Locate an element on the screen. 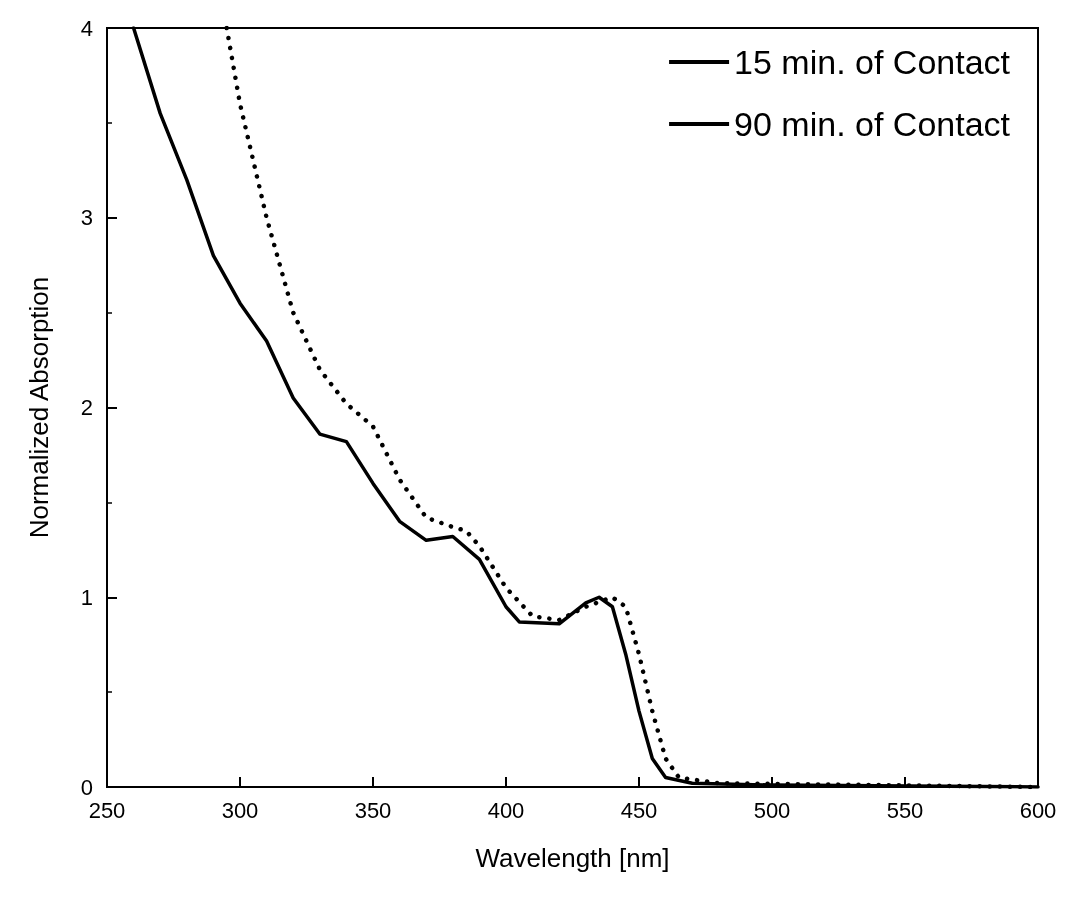 The image size is (1065, 900). y-tick-label: 2 is located at coordinates (86, 407).